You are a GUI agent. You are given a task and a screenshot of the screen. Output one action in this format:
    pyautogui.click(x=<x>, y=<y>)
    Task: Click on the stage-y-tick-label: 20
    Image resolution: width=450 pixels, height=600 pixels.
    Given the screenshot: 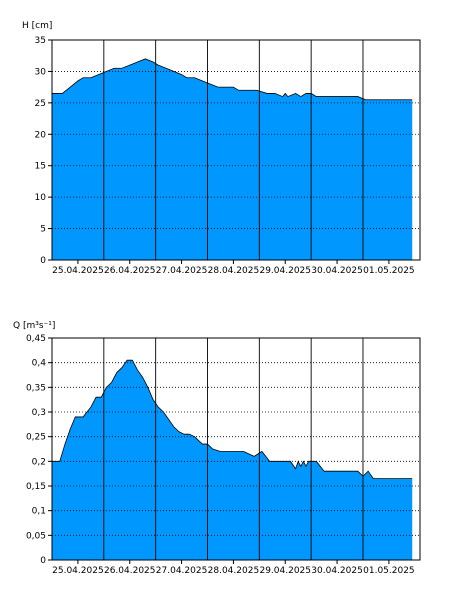 What is the action you would take?
    pyautogui.click(x=41, y=135)
    